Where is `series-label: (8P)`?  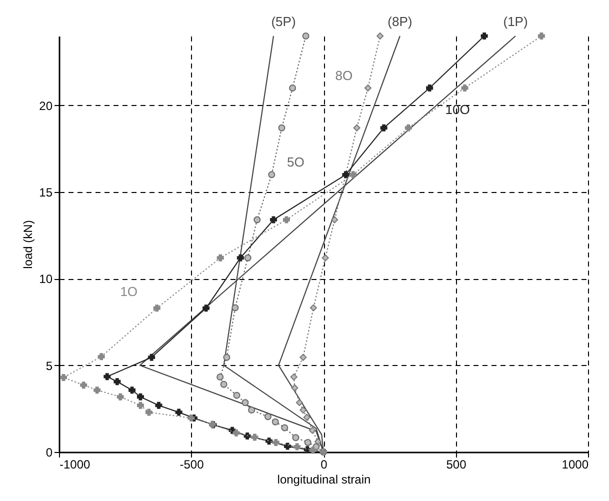
series-label: (8P) is located at coordinates (400, 21).